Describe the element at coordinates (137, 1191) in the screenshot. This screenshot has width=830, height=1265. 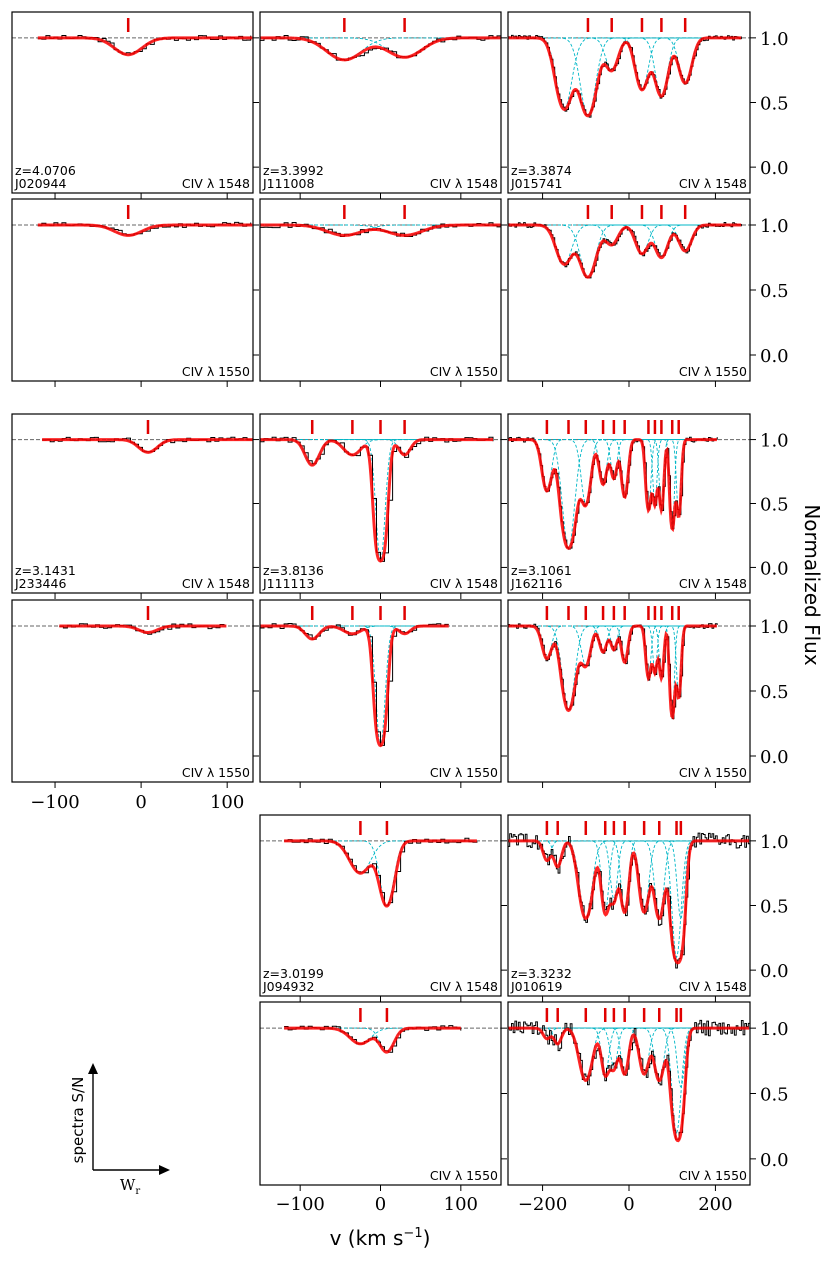
I see `legend-x-label-sub: r` at that location.